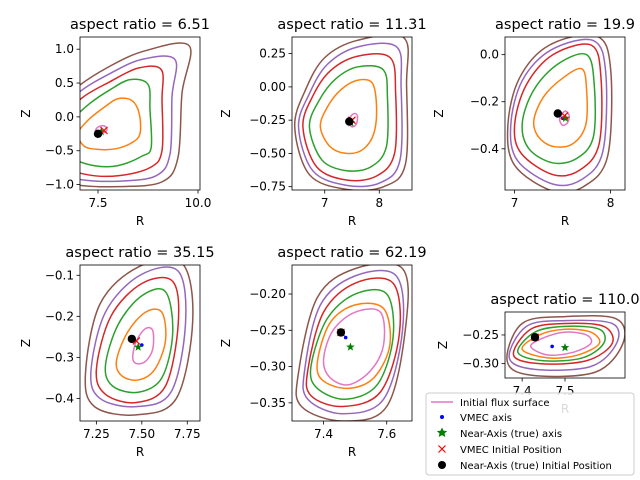 The width and height of the screenshot is (640, 480). What do you see at coordinates (59, 357) in the screenshot?
I see `y-tick-label: −0.3` at bounding box center [59, 357].